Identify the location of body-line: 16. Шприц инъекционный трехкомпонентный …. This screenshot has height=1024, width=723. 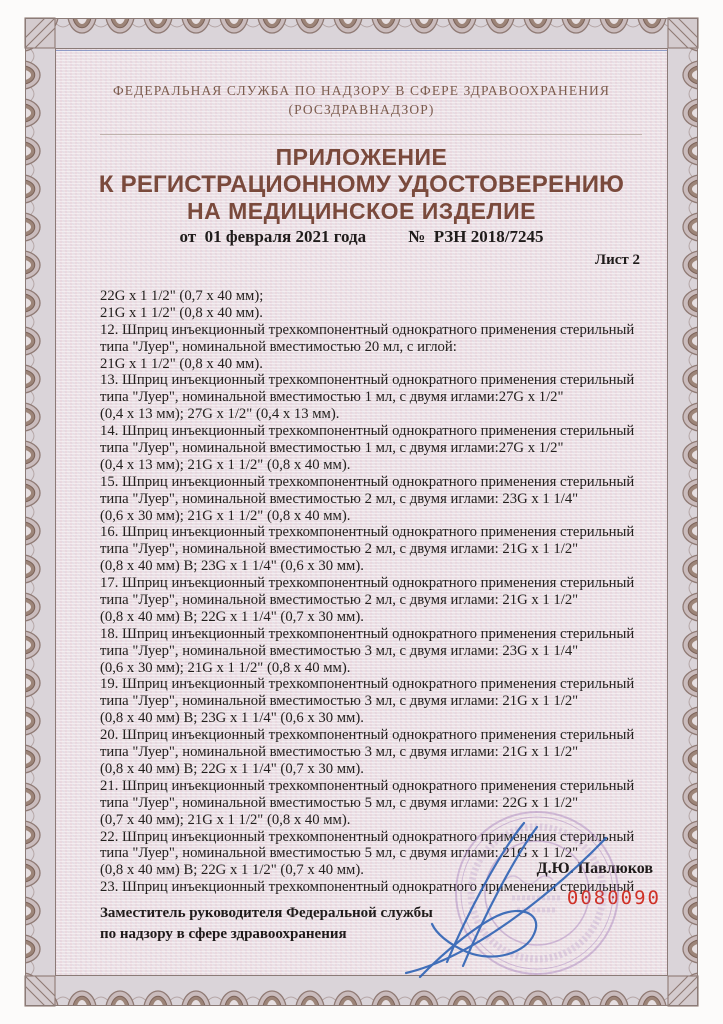
(367, 532).